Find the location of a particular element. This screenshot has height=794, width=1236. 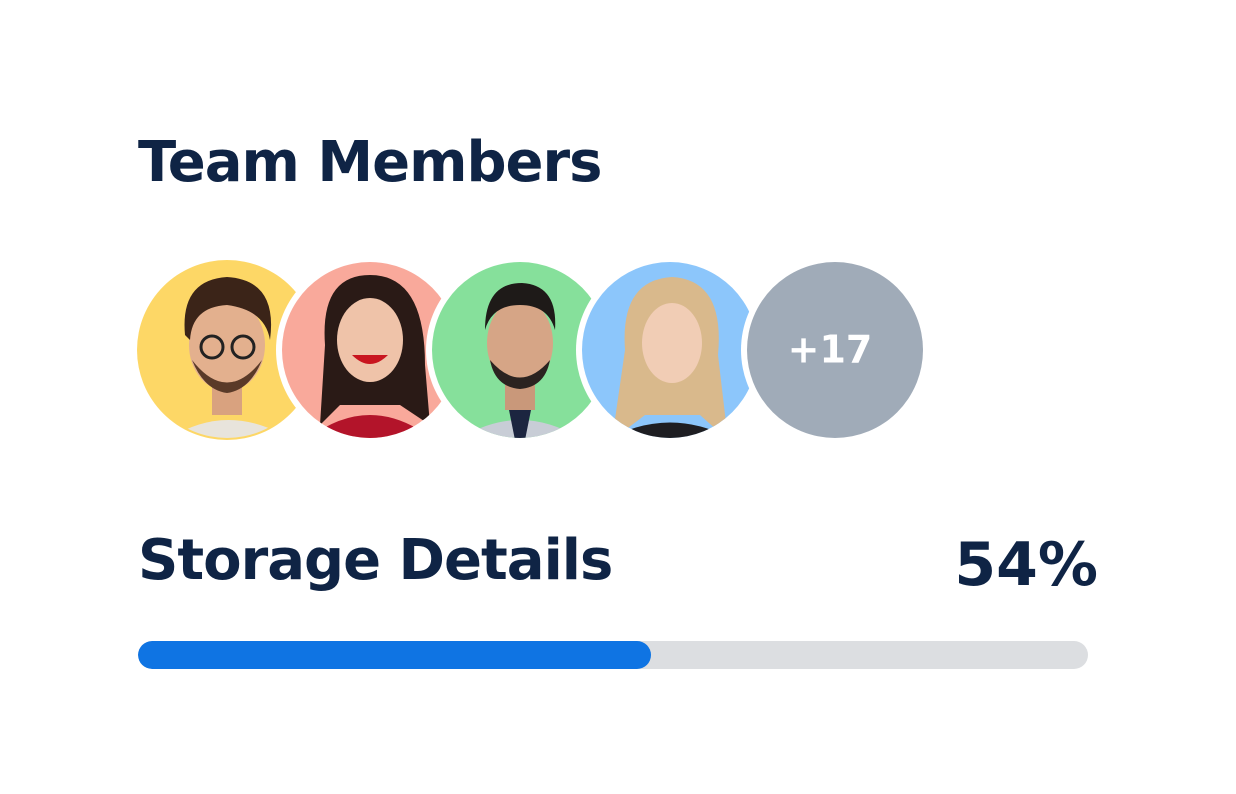

more-members: +17 is located at coordinates (835, 350).